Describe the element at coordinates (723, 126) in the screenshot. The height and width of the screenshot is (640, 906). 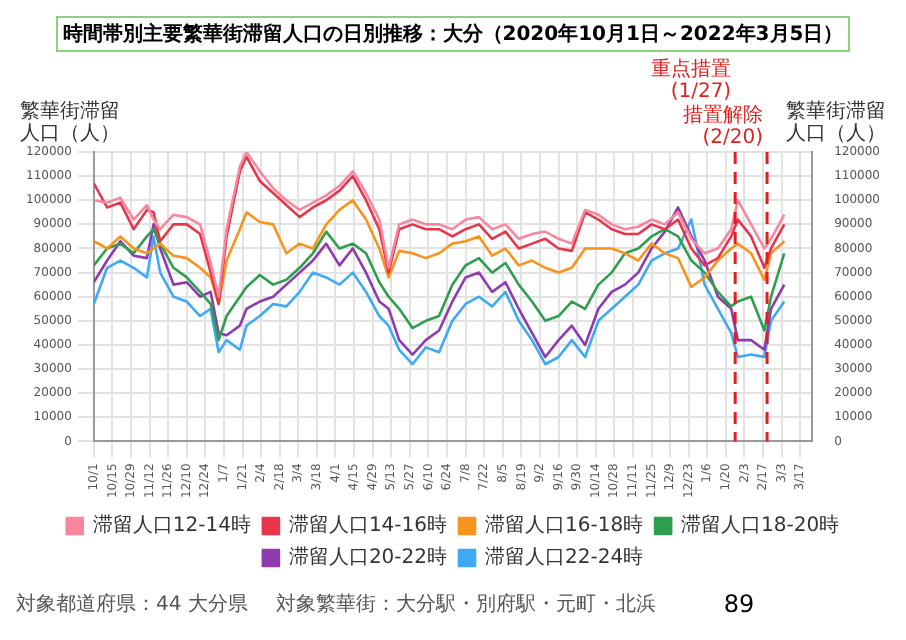
I see `ref-line-label: 措置解除(2/20)` at that location.